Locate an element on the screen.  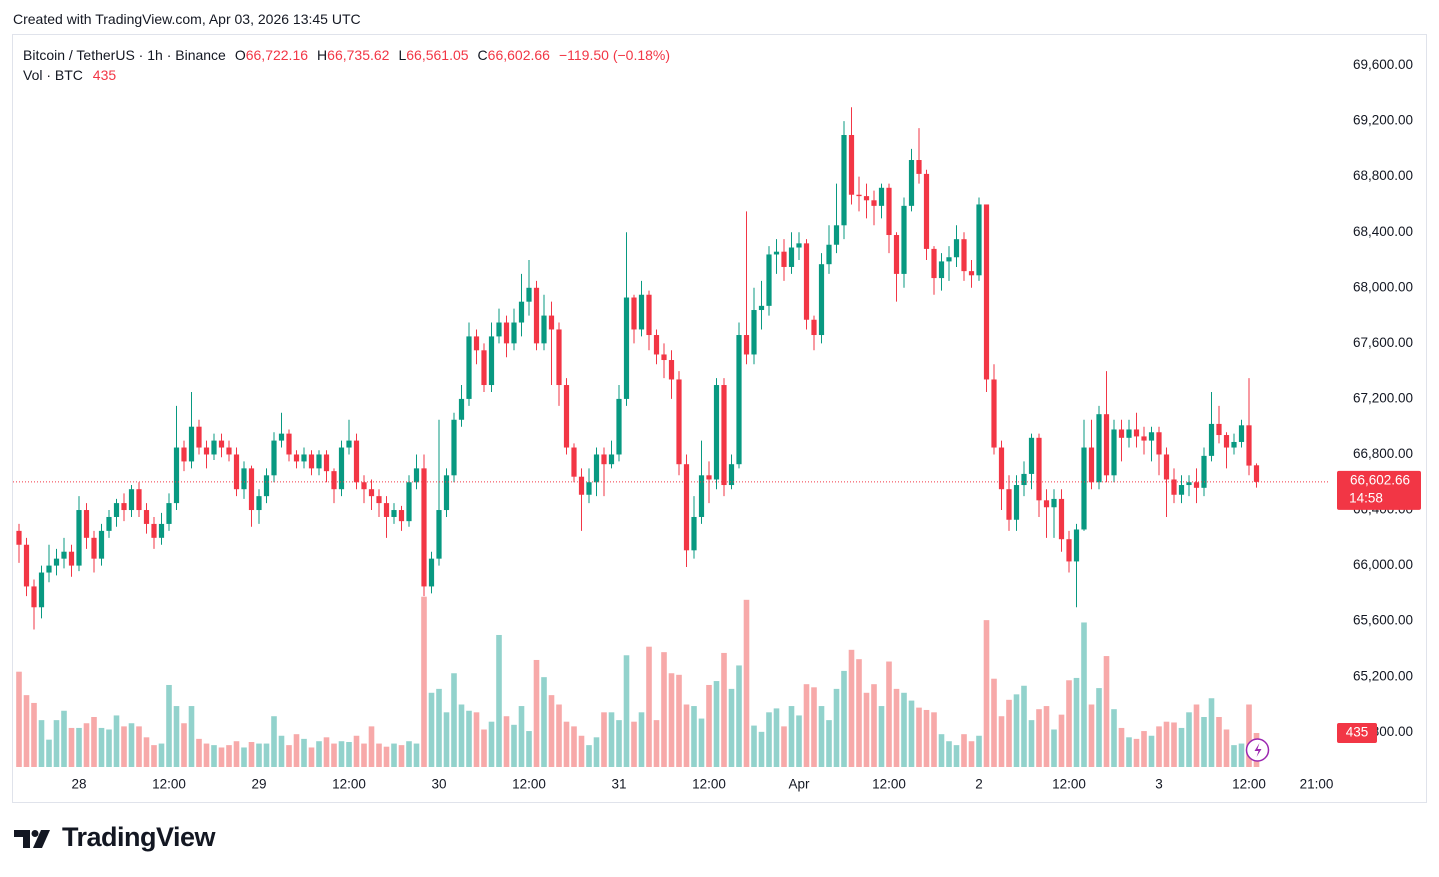
y-tick-label: 65,200.00 is located at coordinates (1383, 675).